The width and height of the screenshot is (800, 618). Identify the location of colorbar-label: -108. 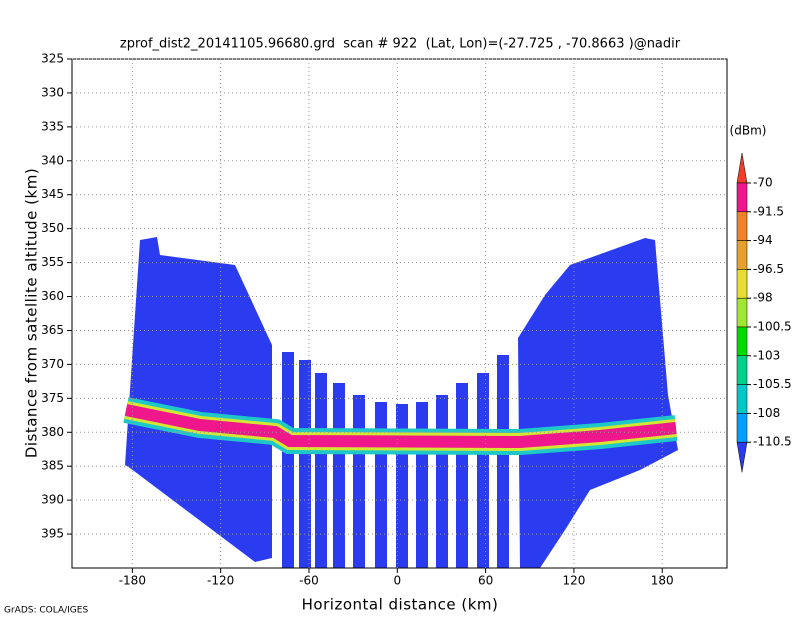
(766, 413).